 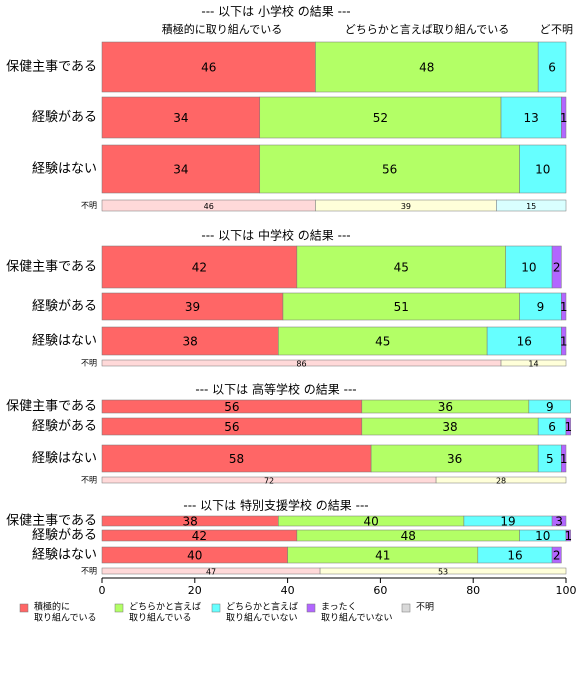 What do you see at coordinates (443, 572) in the screenshot?
I see `value-label: 53` at bounding box center [443, 572].